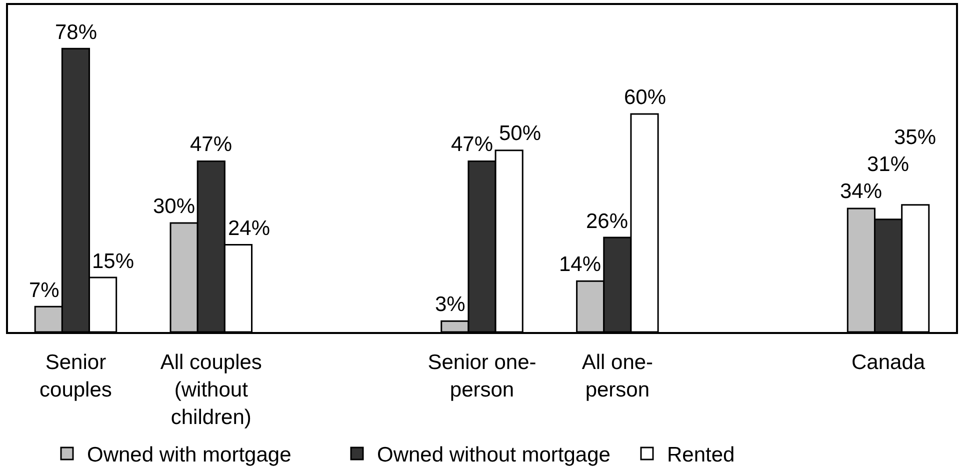  I want to click on data-label: 30%, so click(174, 206).